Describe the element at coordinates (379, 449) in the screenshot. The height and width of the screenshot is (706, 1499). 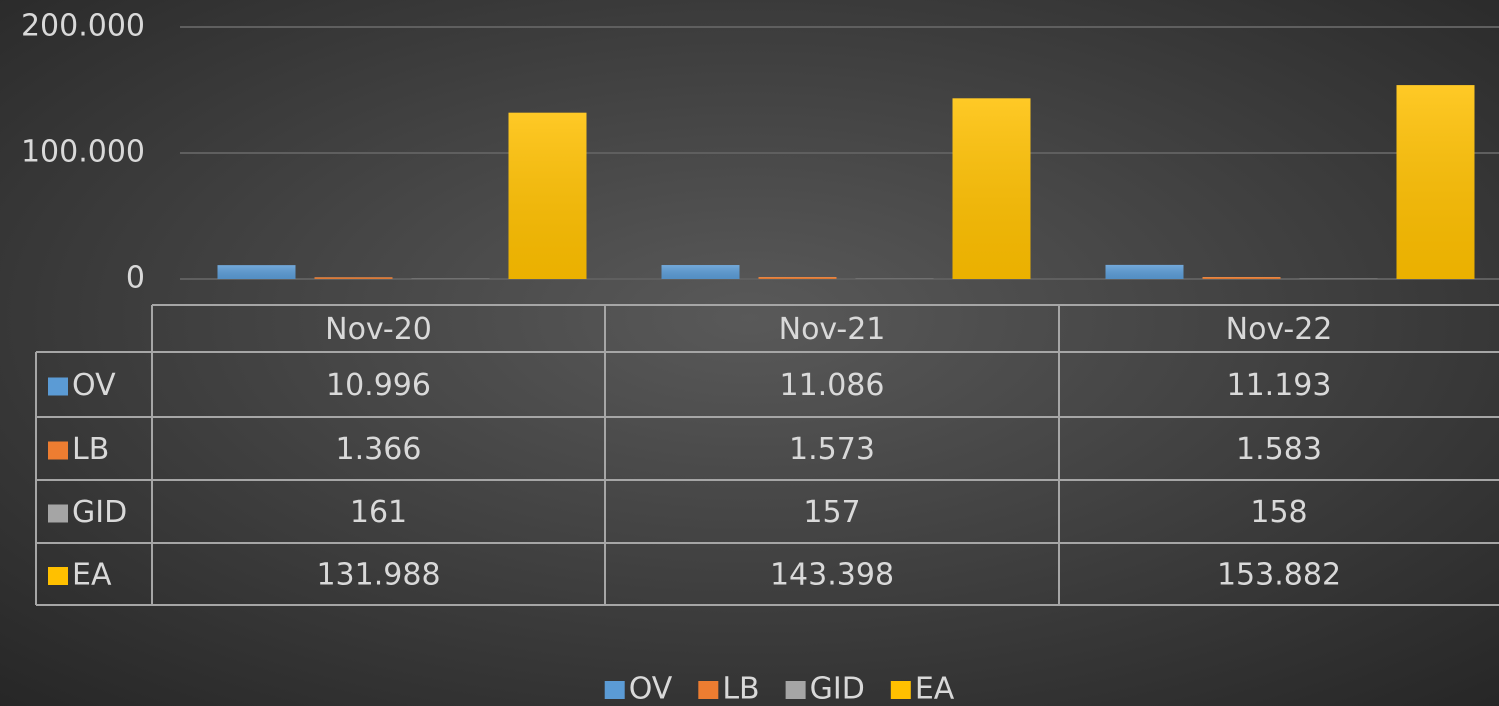
I see `table-cell: 1.366` at that location.